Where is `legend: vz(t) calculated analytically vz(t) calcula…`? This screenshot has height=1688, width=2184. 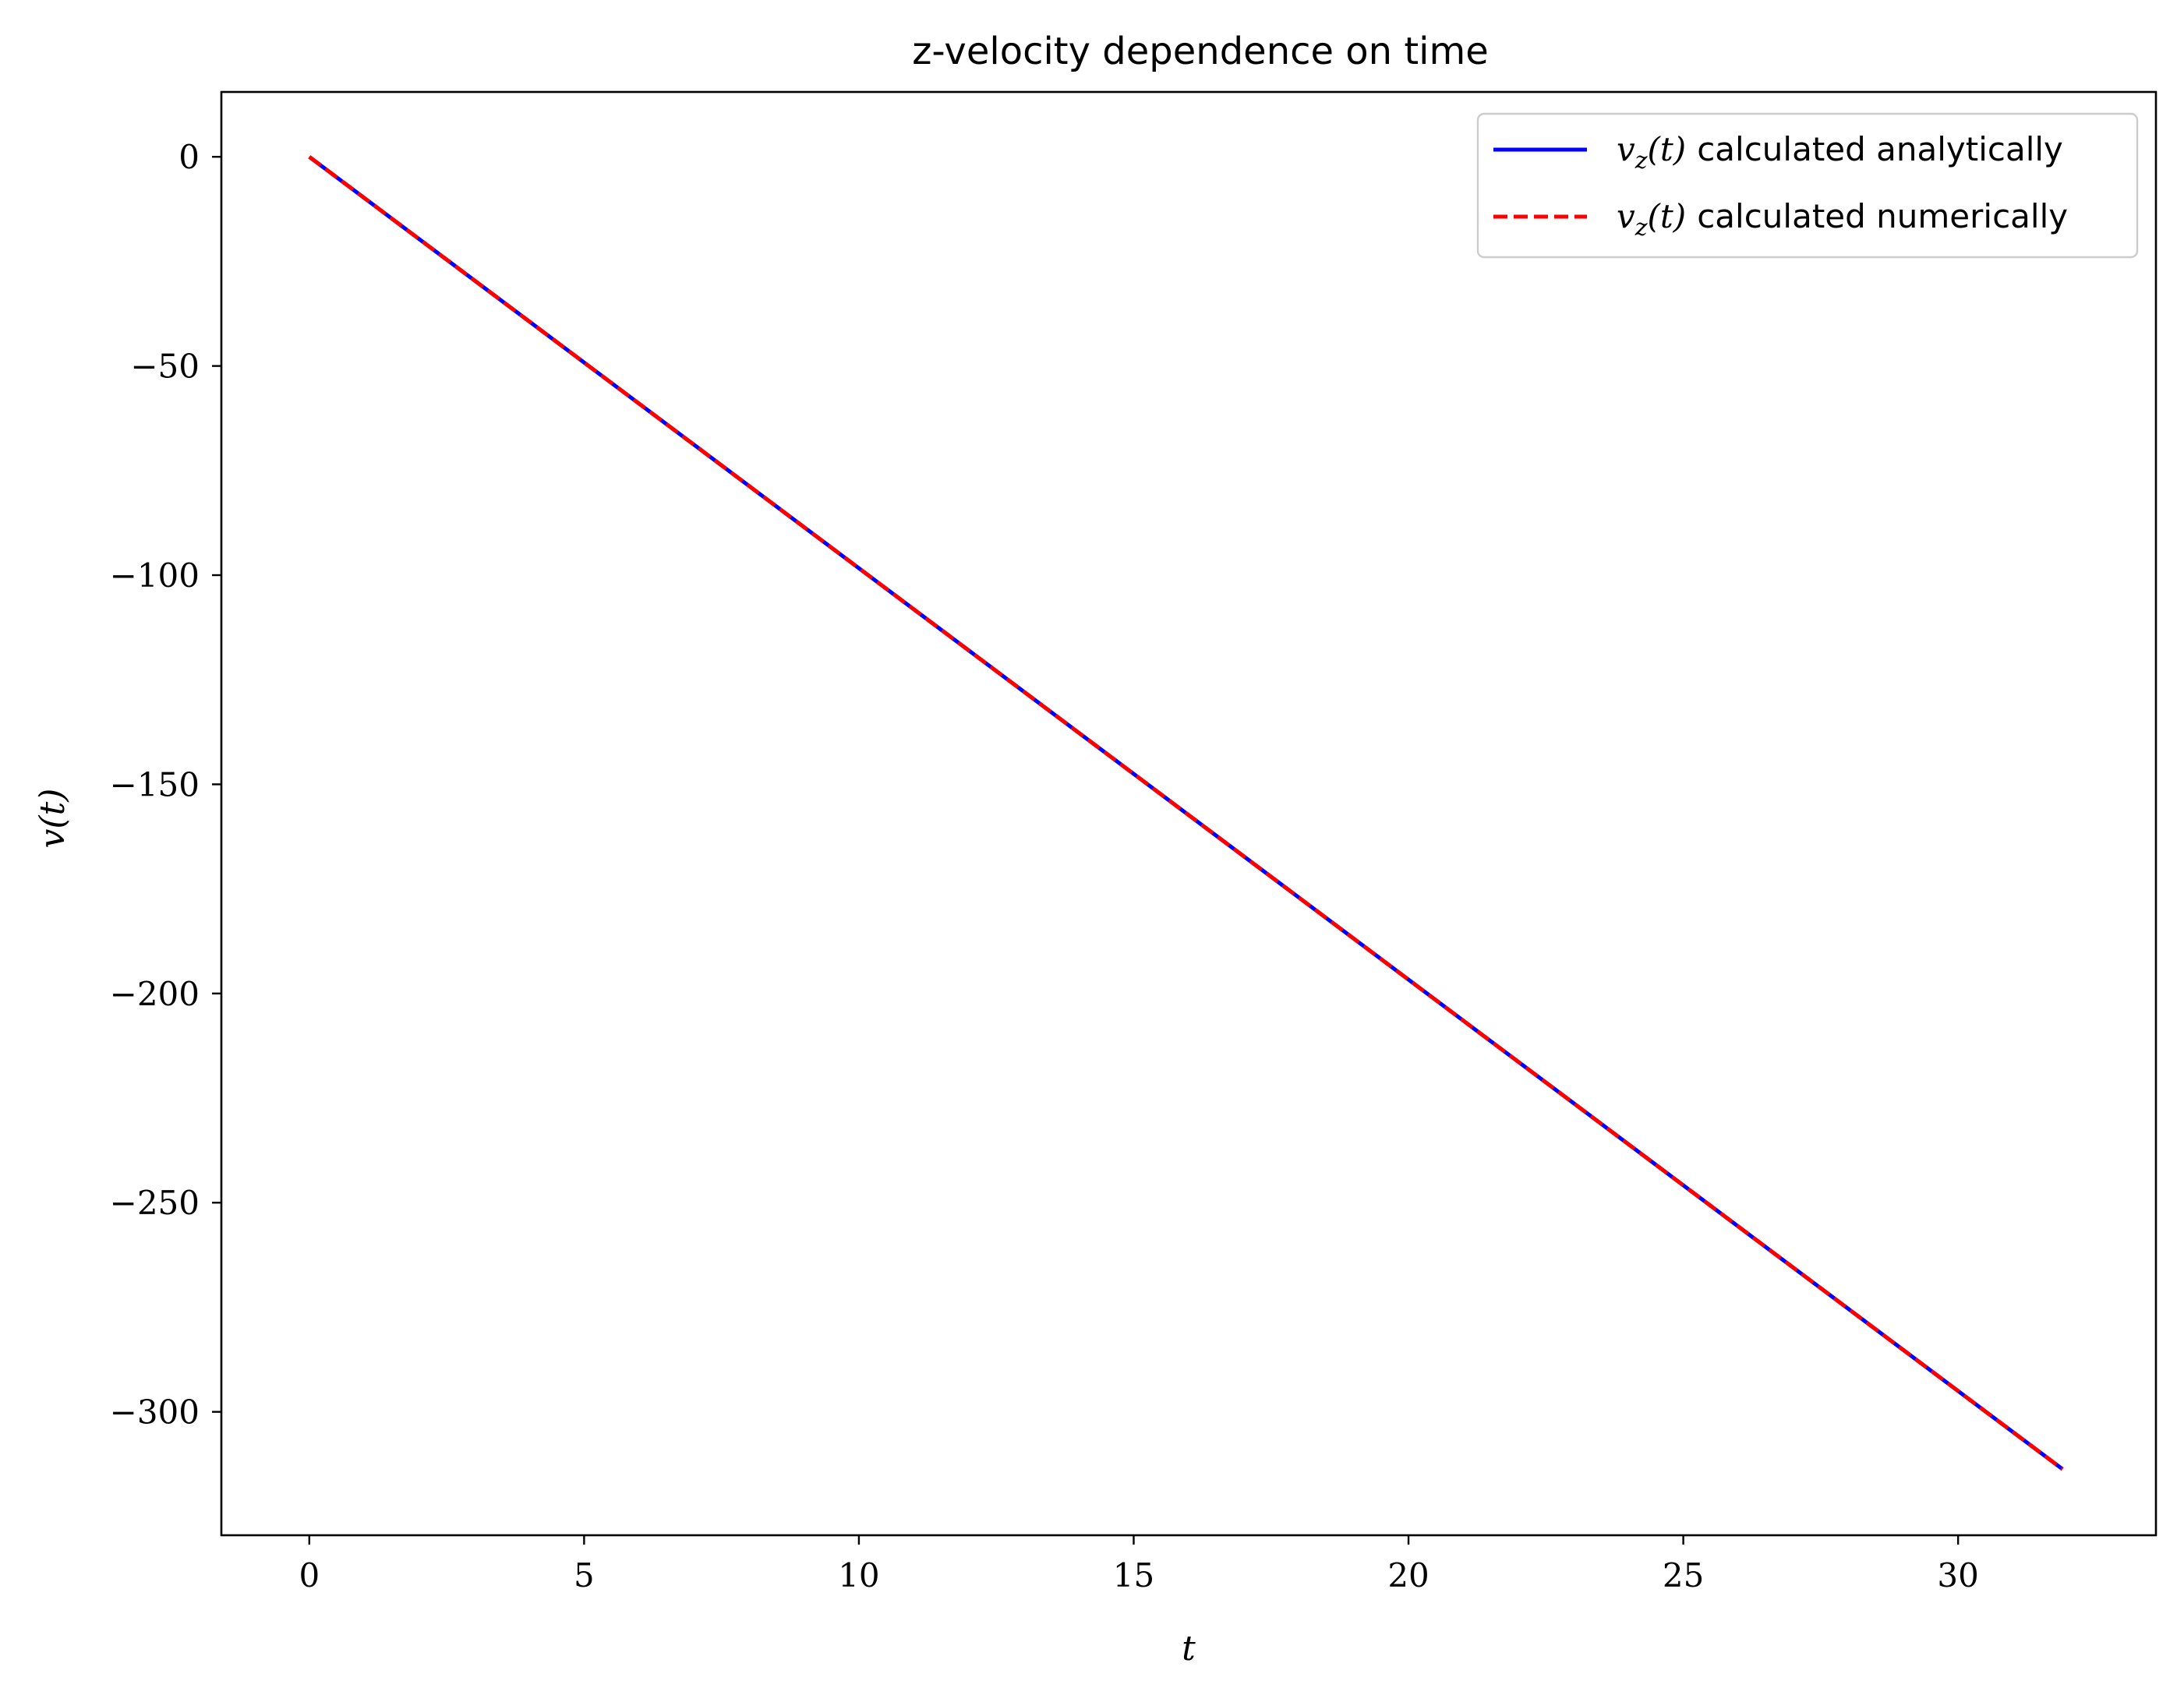
legend: vz(t) calculated analytically vz(t) calcula… is located at coordinates (1807, 185).